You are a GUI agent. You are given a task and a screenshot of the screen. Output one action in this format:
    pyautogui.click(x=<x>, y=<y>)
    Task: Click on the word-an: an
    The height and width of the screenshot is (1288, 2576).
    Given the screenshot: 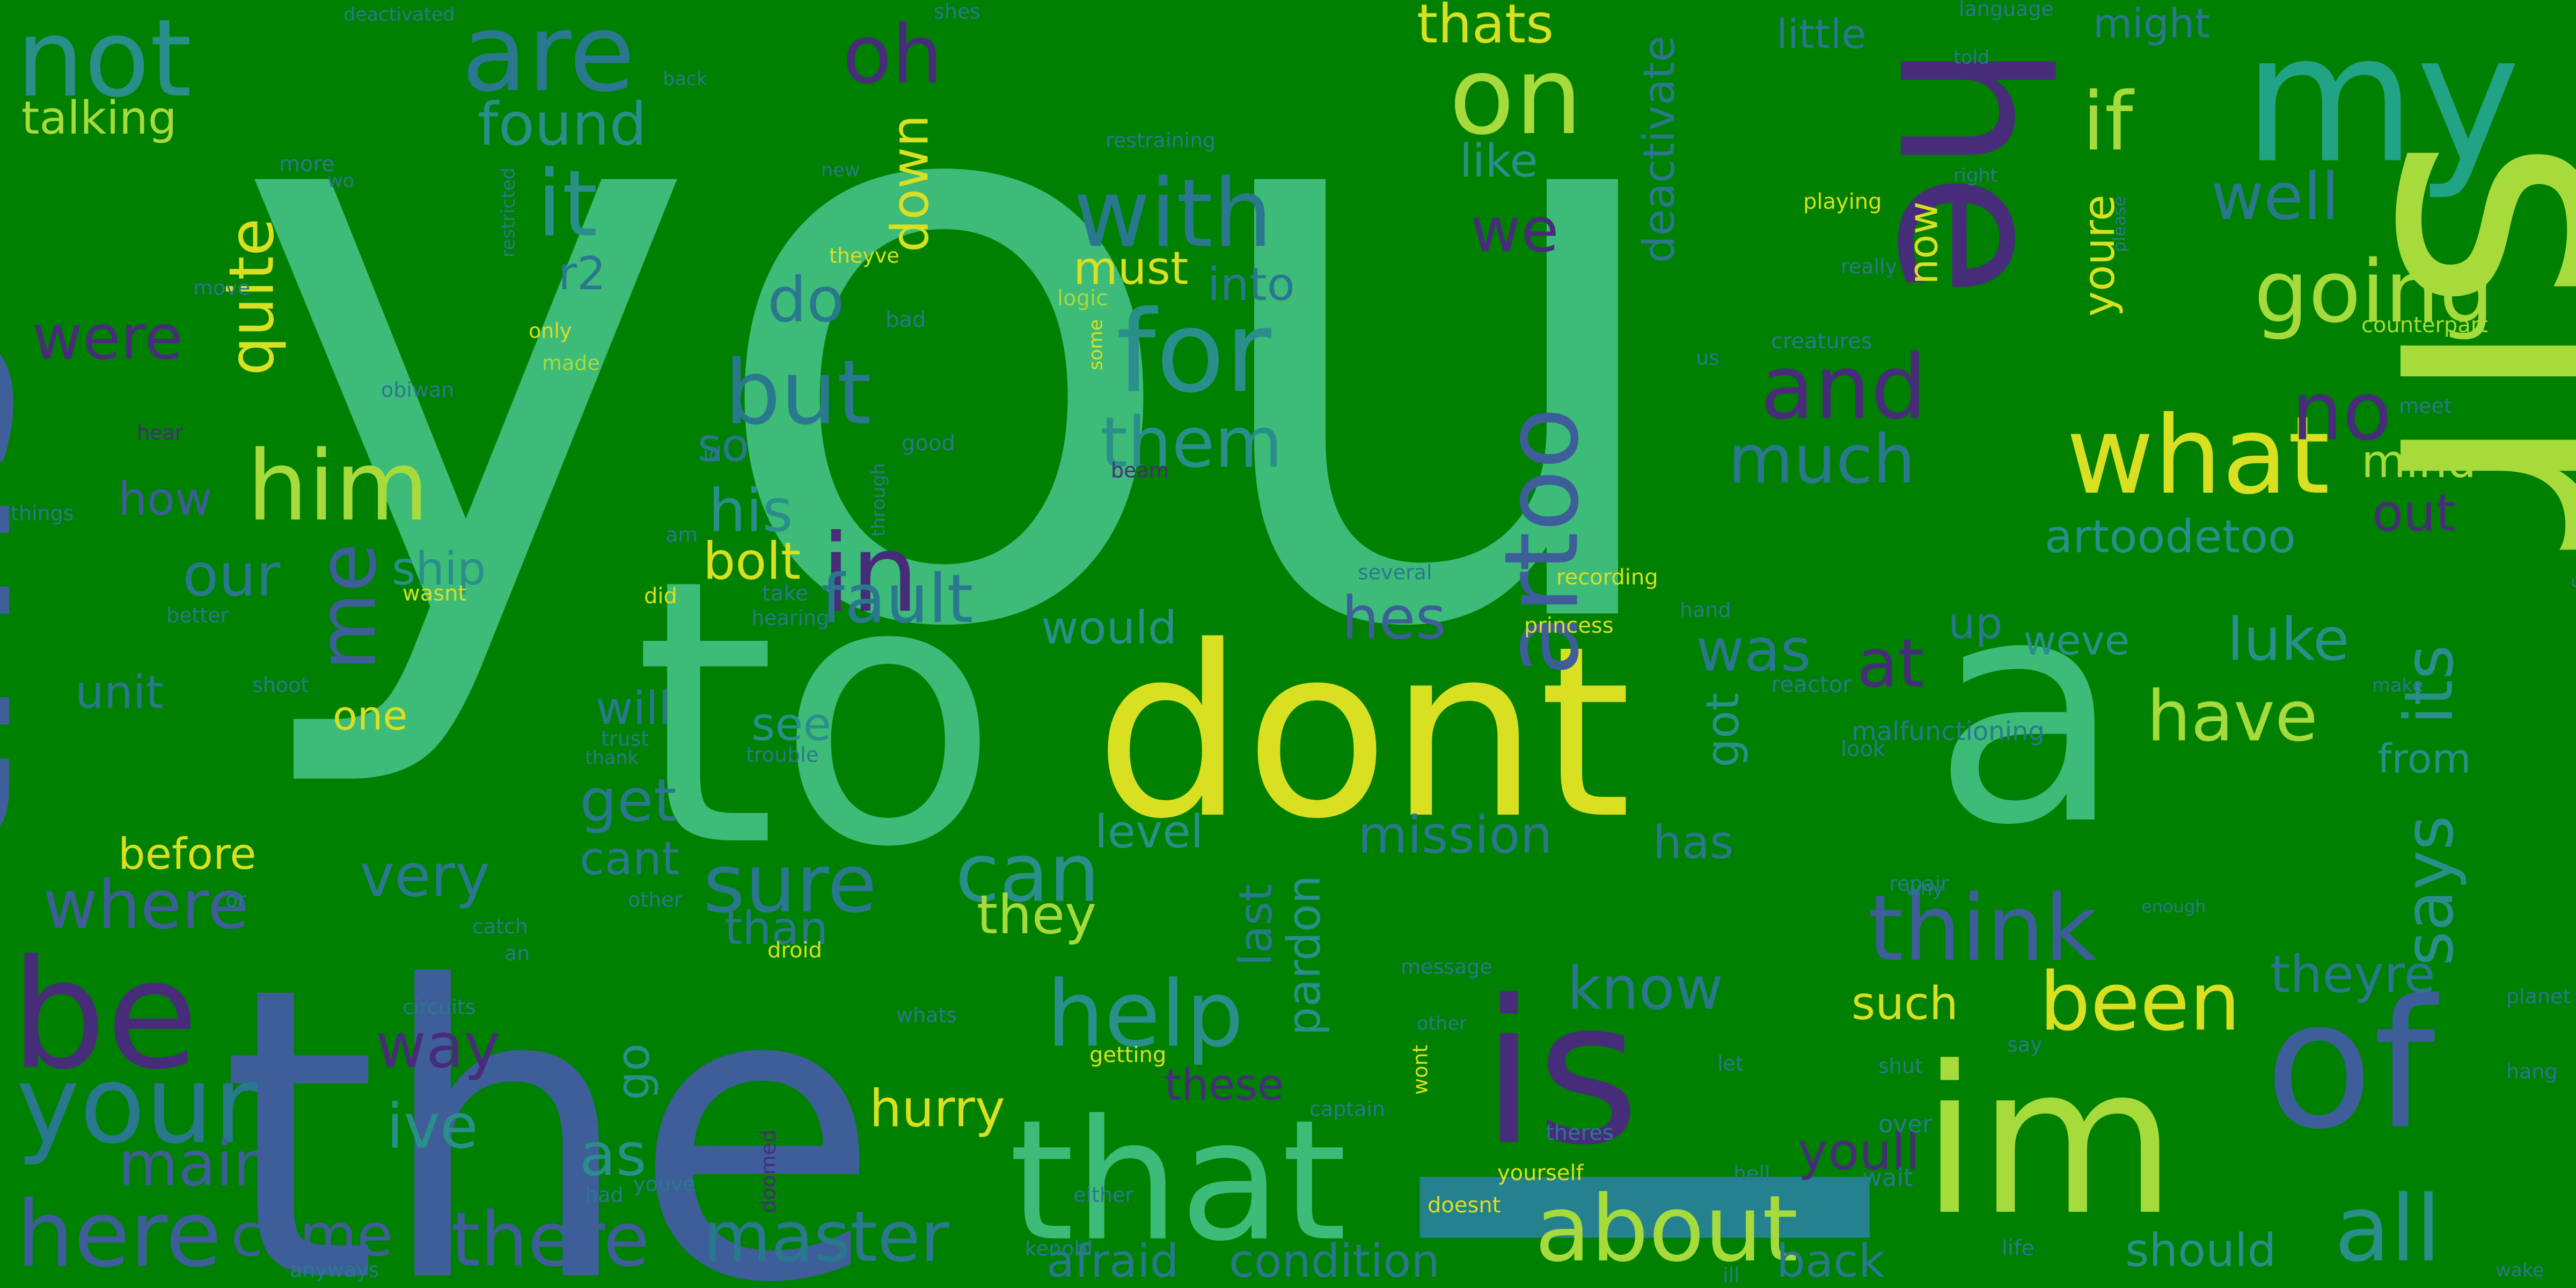 What is the action you would take?
    pyautogui.click(x=517, y=953)
    